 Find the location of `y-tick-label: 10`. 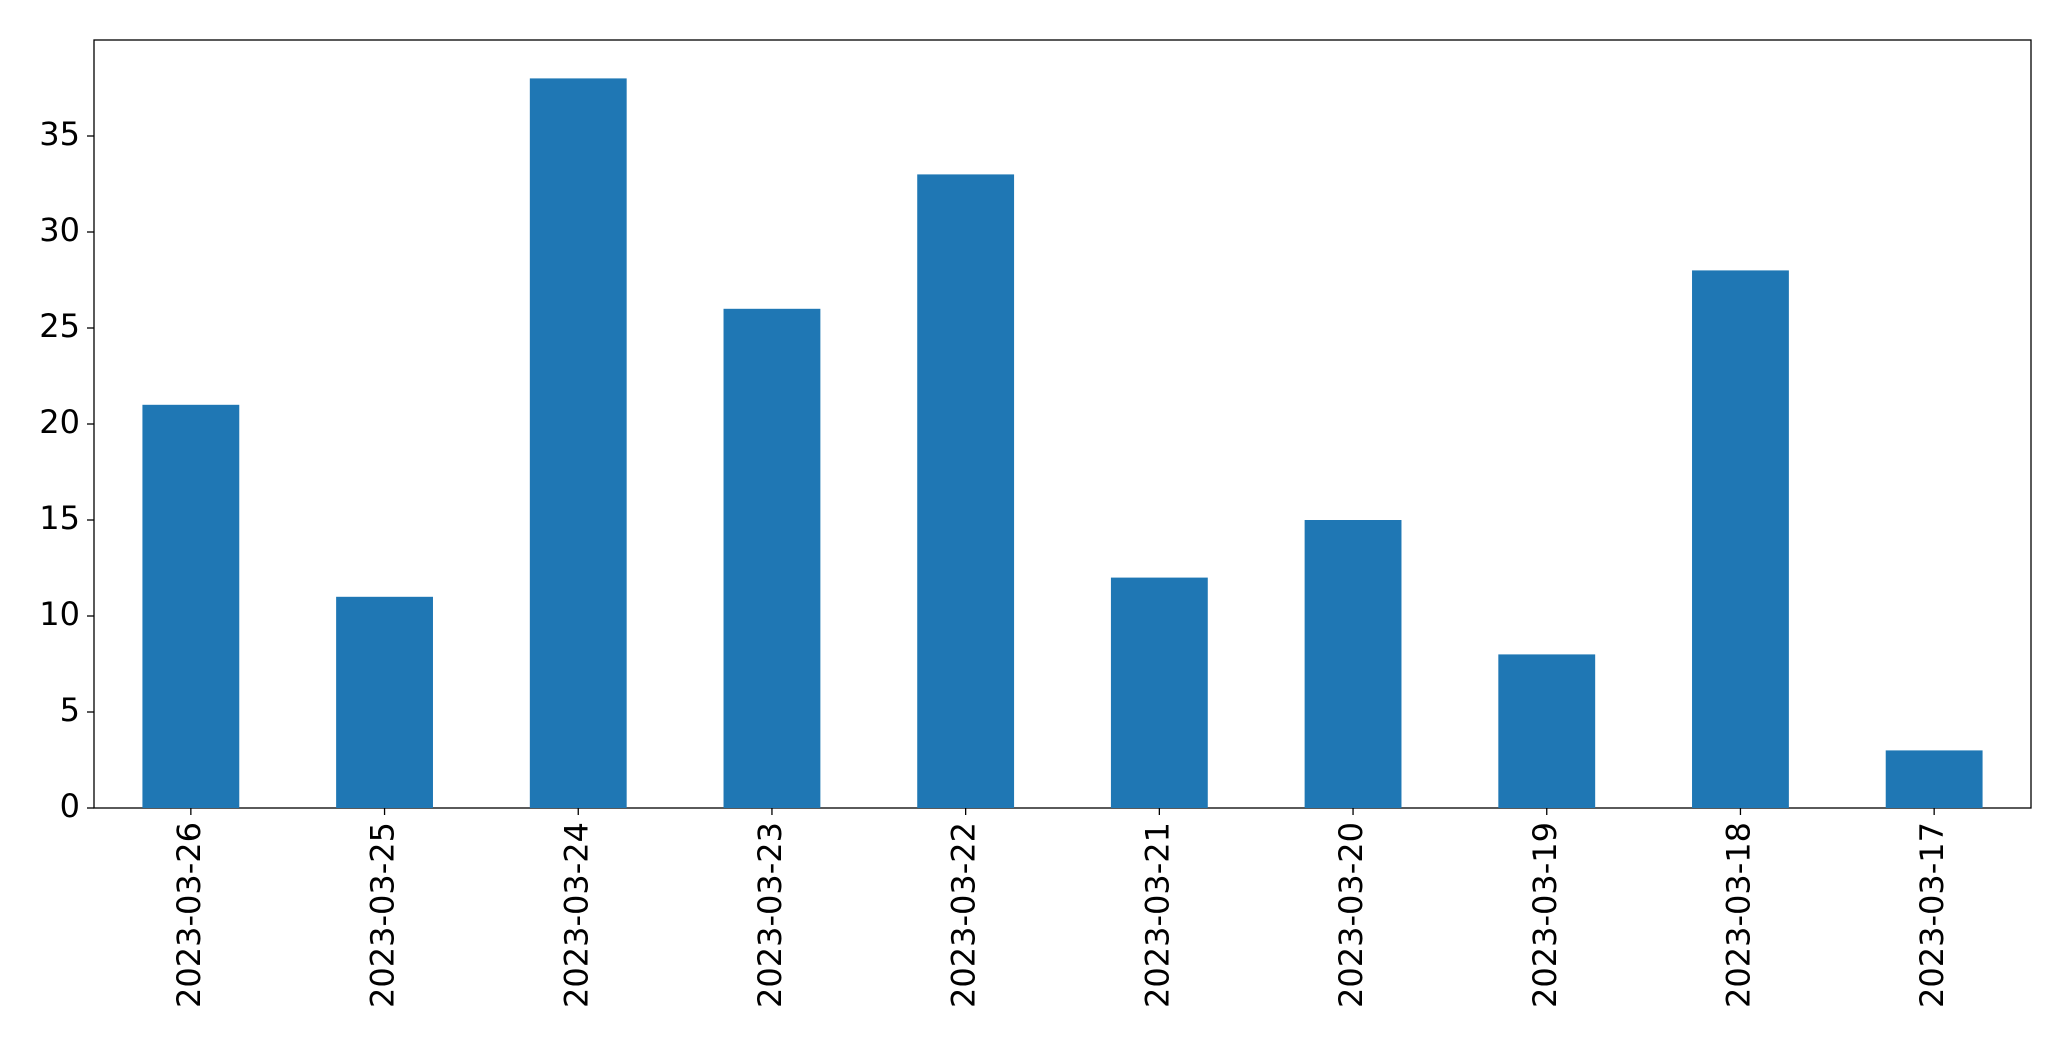

y-tick-label: 10 is located at coordinates (59, 614).